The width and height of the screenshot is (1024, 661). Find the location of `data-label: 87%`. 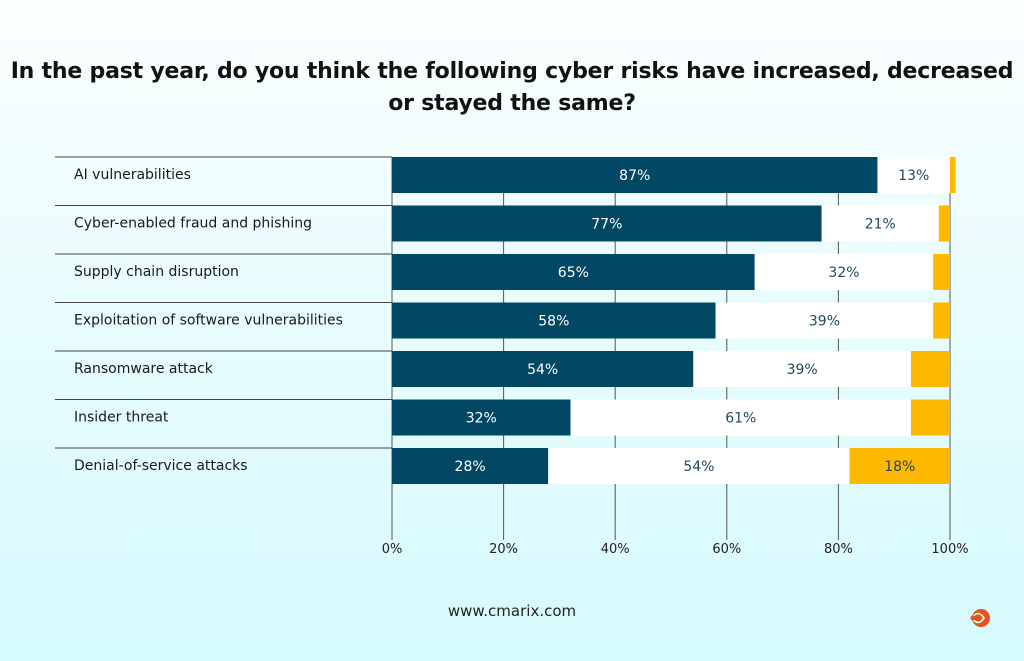

data-label: 87% is located at coordinates (634, 176).